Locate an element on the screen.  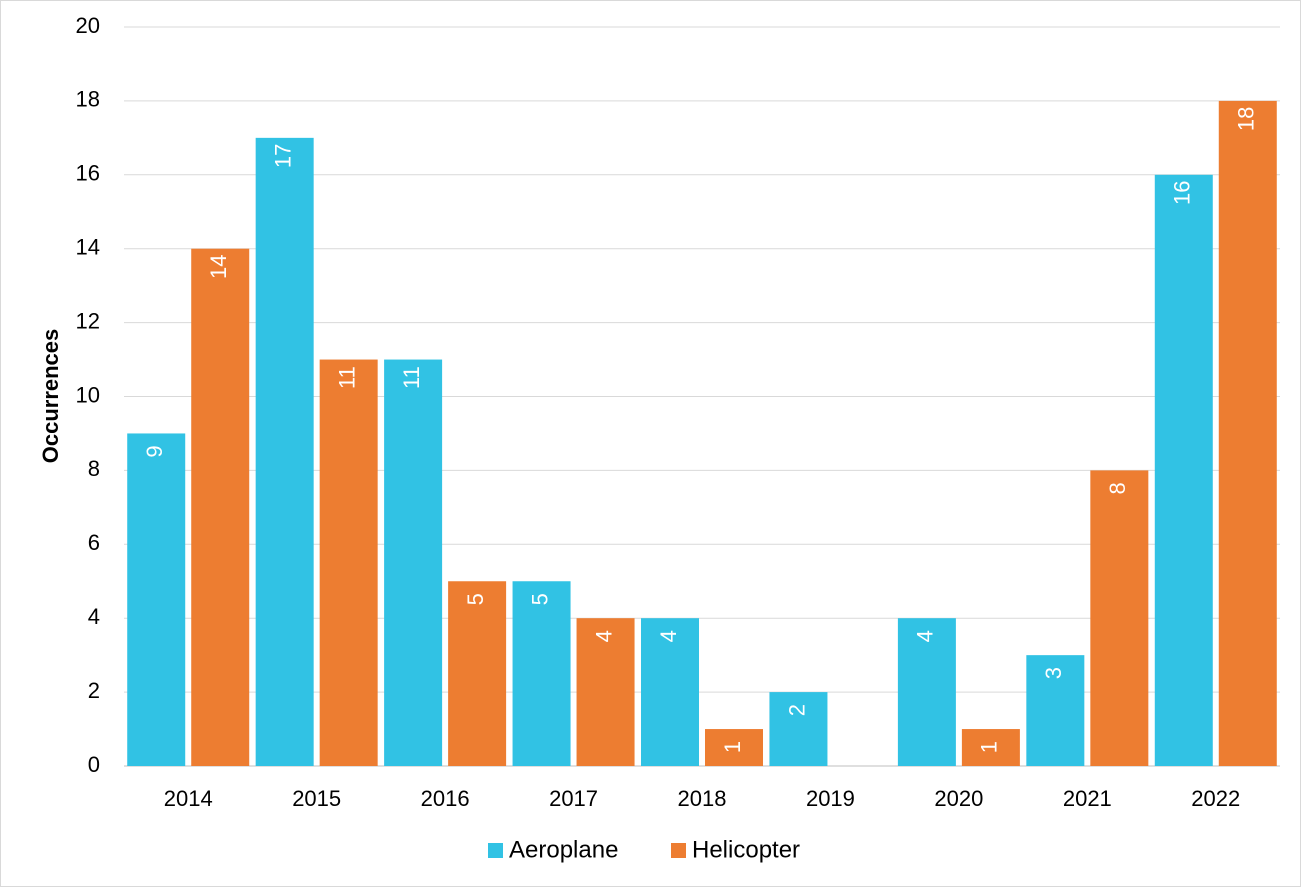
x-axis-ticks: 2014 2015 2016 2017 2018 2019 2020 2021 2022 is located at coordinates (702, 798).